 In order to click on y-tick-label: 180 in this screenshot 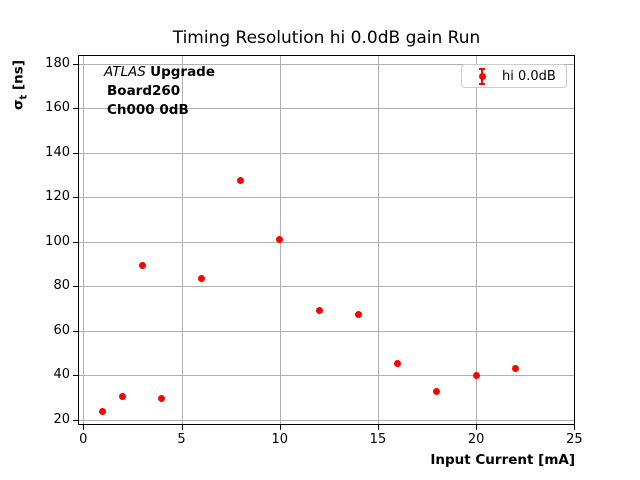, I will do `click(57, 63)`.